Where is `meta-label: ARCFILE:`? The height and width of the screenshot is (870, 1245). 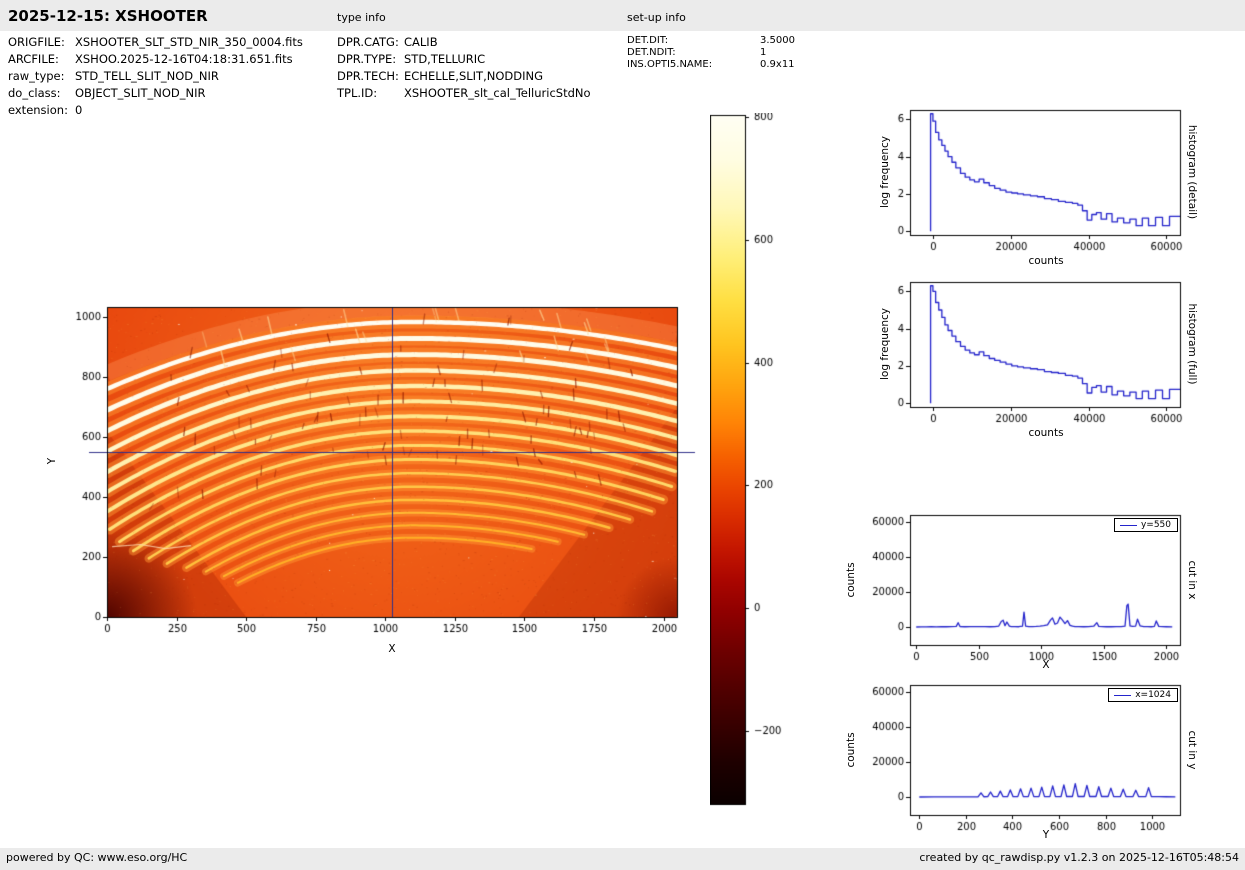 meta-label: ARCFILE: is located at coordinates (33, 59).